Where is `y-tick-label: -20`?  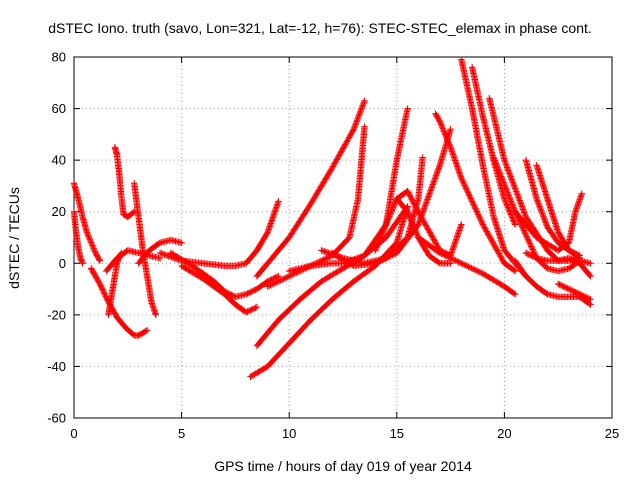
y-tick-label: -20 is located at coordinates (56, 314).